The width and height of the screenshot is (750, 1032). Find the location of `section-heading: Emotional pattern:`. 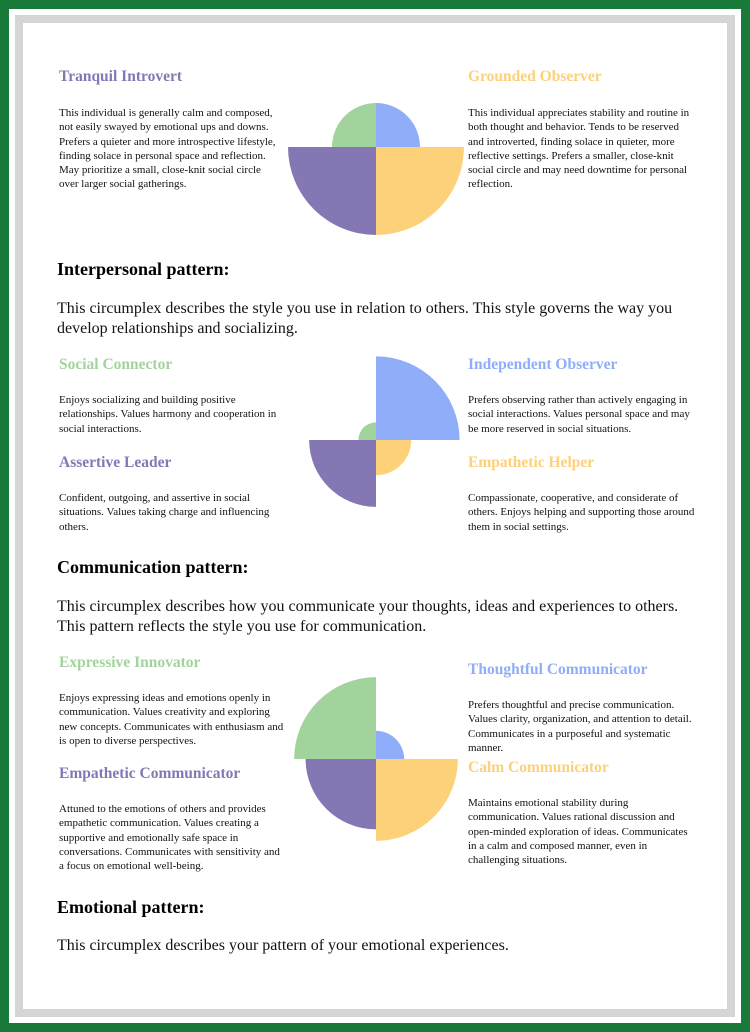

section-heading: Emotional pattern: is located at coordinates (131, 907).